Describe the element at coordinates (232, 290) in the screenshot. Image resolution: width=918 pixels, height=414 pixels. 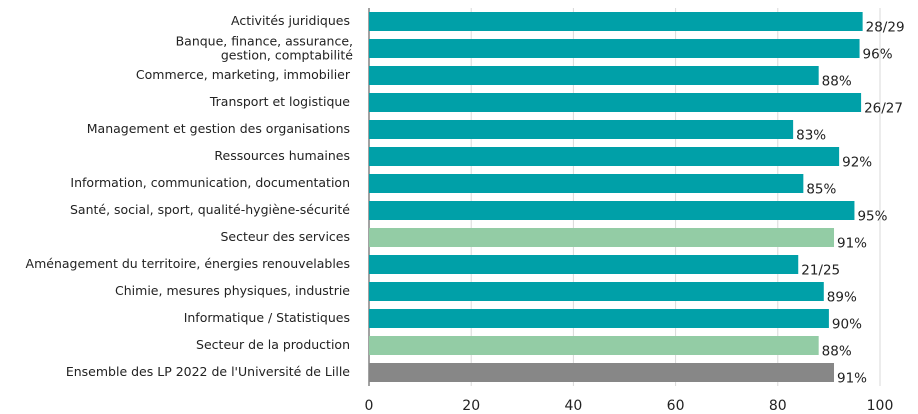
I see `y-tick-label: Chimie, mesures physiques, industrie` at that location.